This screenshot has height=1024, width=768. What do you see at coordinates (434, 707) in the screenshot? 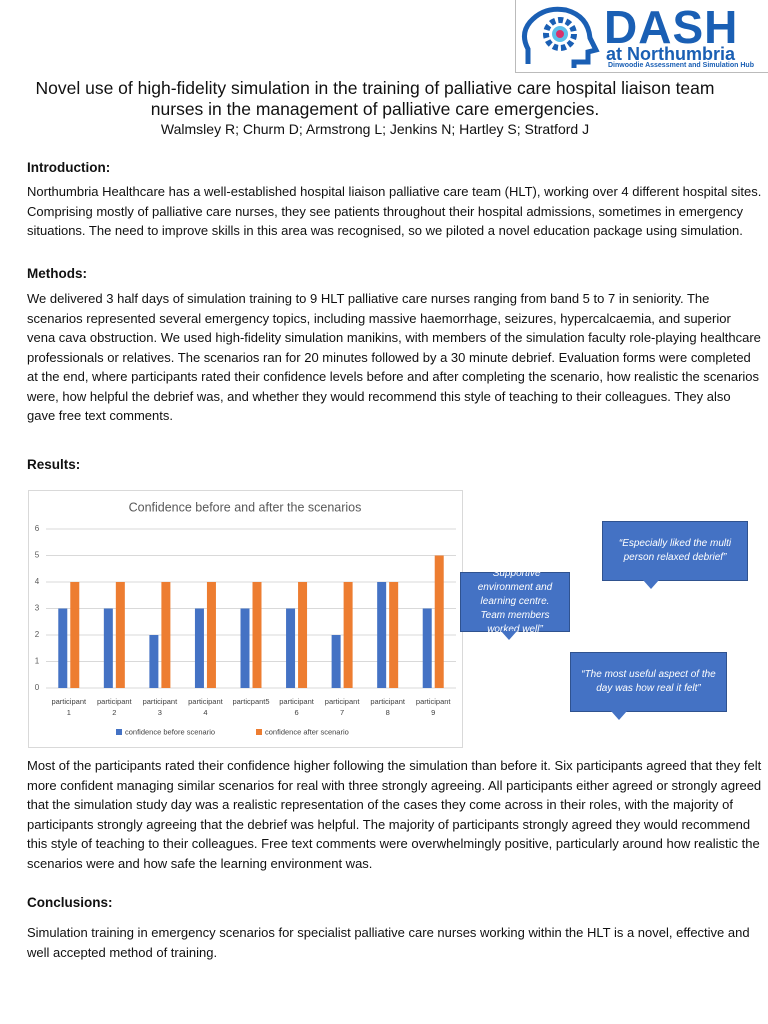
I see `x-tick-label: participant 9` at bounding box center [434, 707].